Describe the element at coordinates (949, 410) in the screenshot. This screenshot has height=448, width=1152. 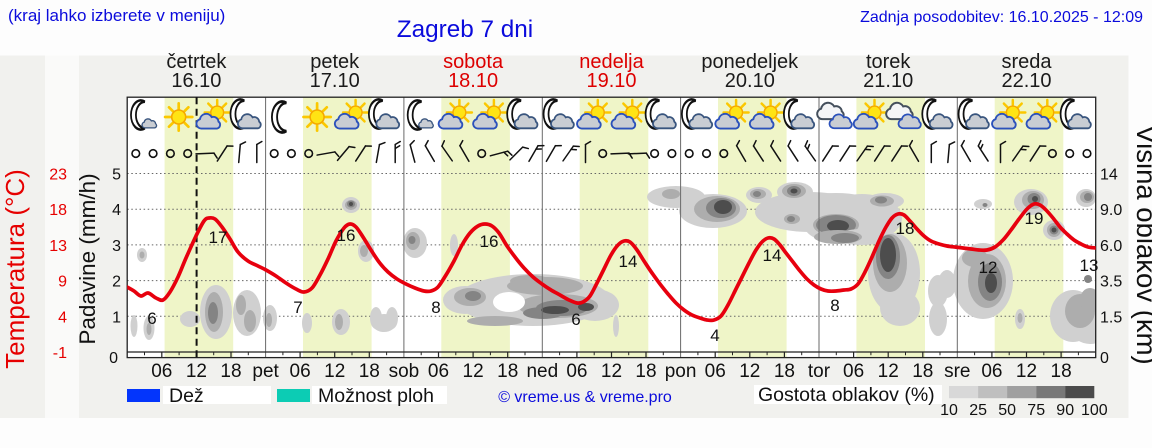
I see `svg-text: 10` at that location.